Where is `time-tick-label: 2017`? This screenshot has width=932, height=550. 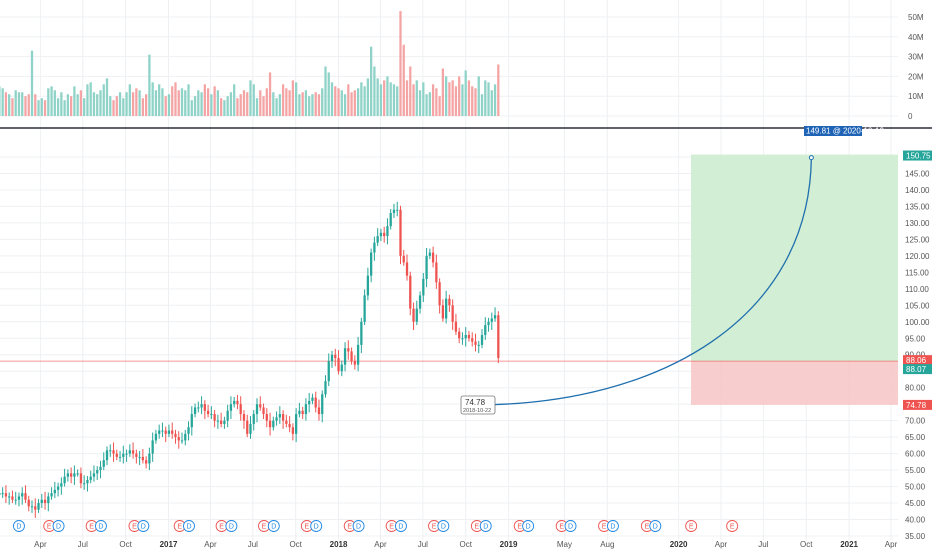 time-tick-label: 2017 is located at coordinates (169, 544).